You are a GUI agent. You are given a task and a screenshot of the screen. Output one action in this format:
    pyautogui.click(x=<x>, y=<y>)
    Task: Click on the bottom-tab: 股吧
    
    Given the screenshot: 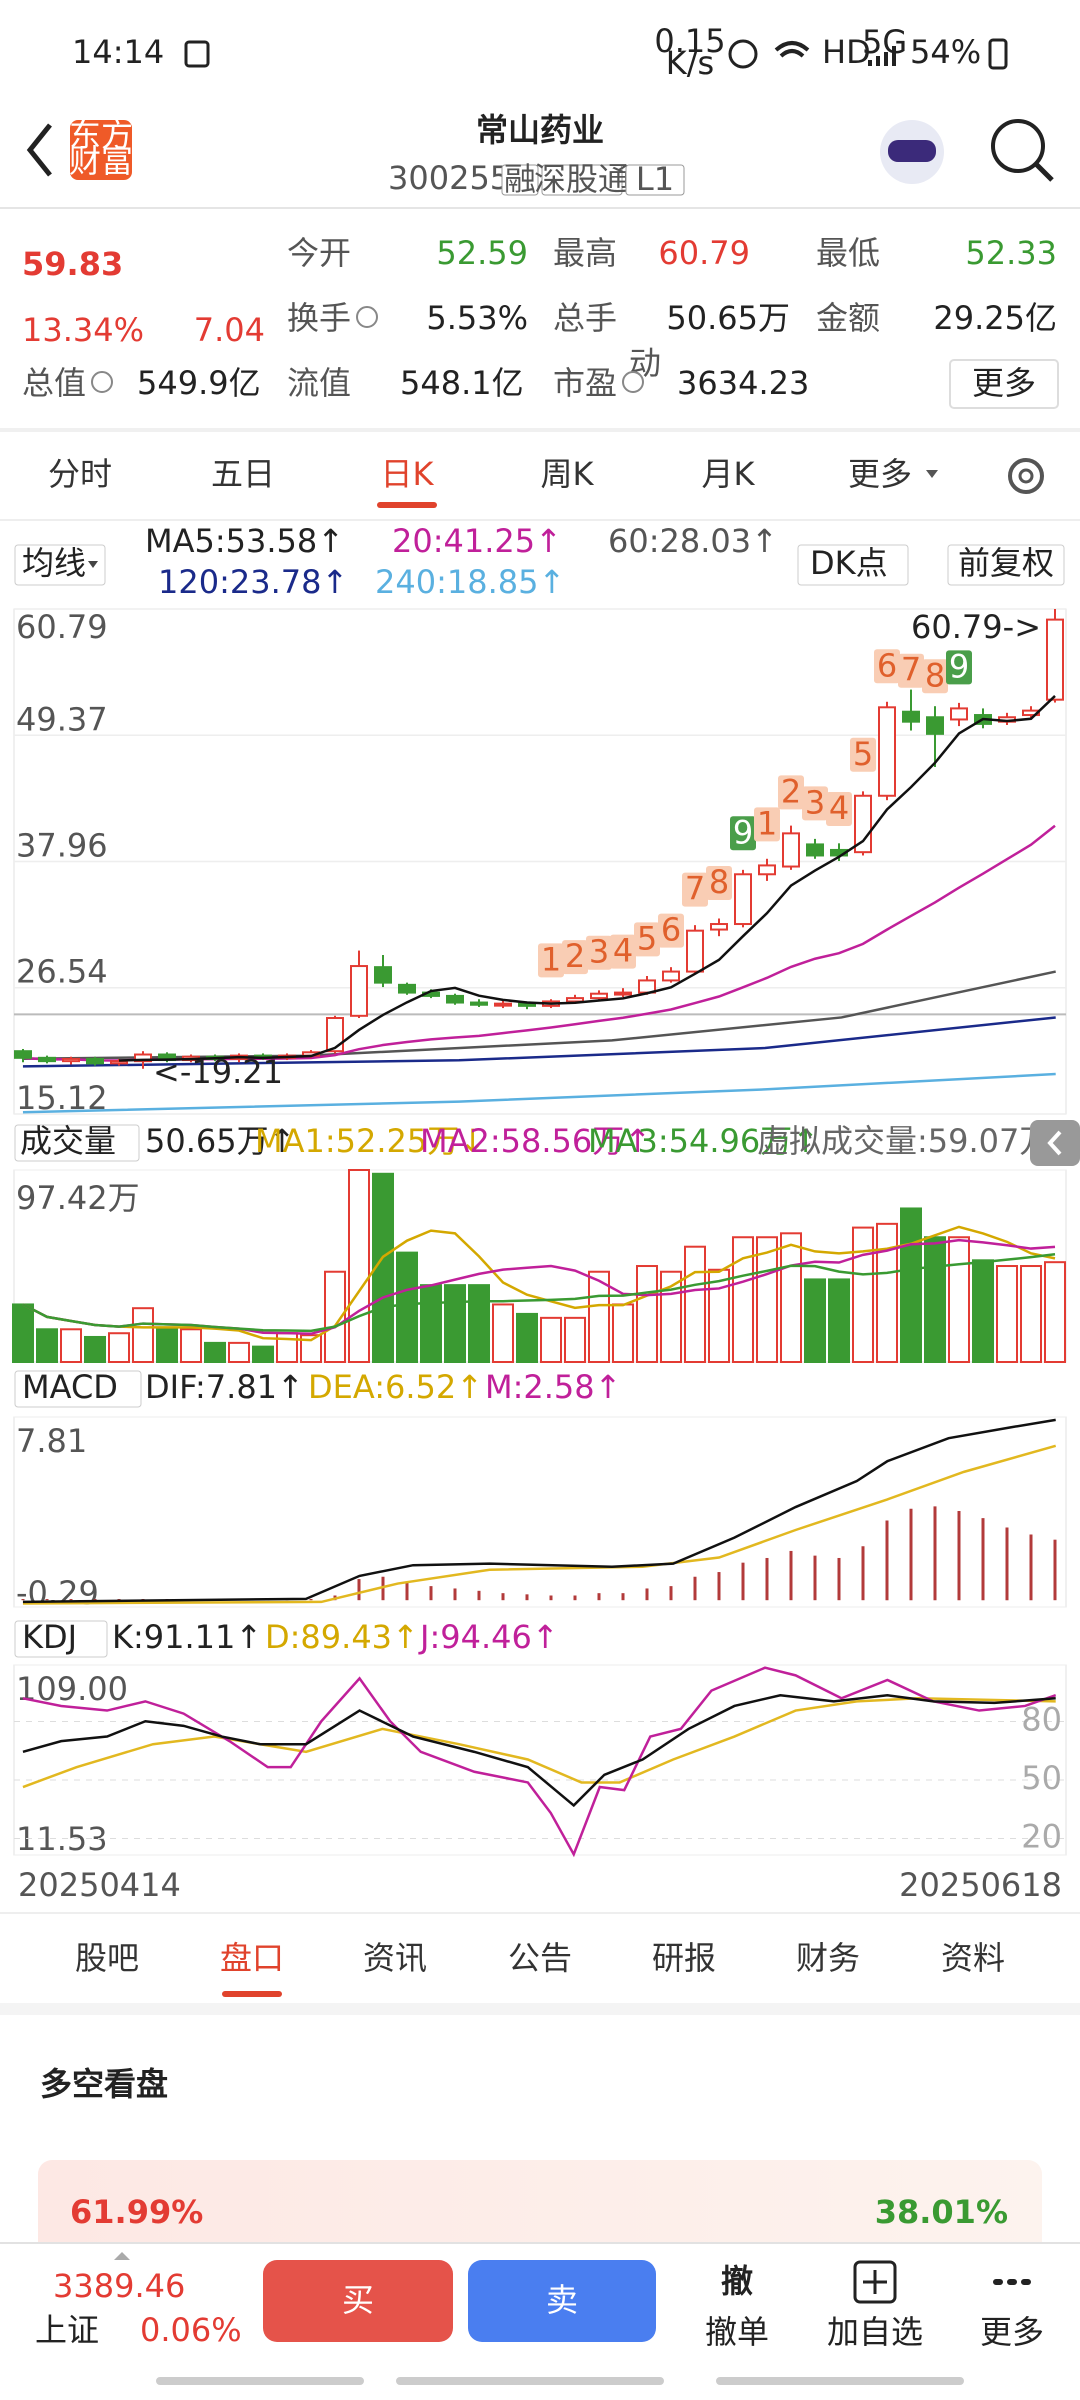 What is the action you would take?
    pyautogui.click(x=107, y=1958)
    